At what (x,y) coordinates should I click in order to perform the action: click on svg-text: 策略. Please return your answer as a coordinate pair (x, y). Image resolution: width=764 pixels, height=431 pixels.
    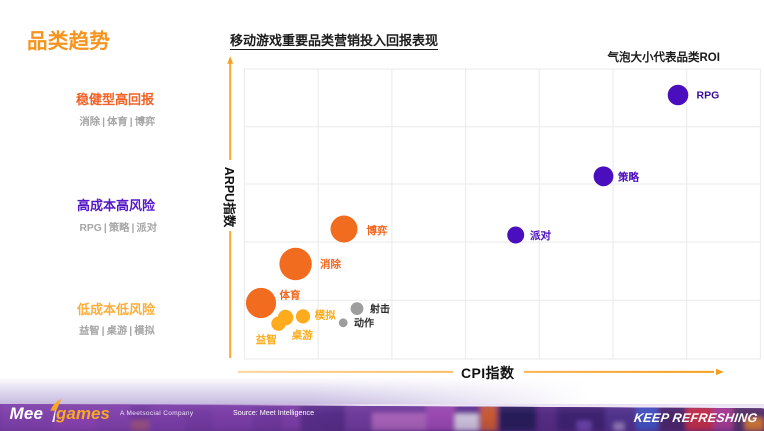
    Looking at the image, I should click on (628, 177).